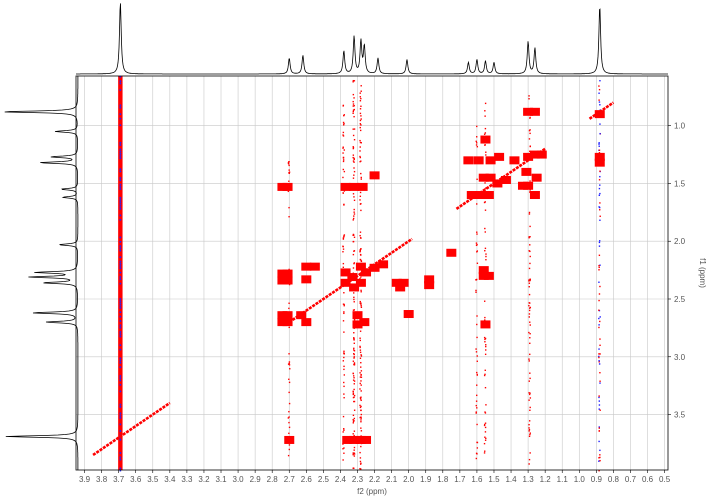 The height and width of the screenshot is (500, 714). What do you see at coordinates (680, 241) in the screenshot?
I see `y-tick-label: 2.0` at bounding box center [680, 241].